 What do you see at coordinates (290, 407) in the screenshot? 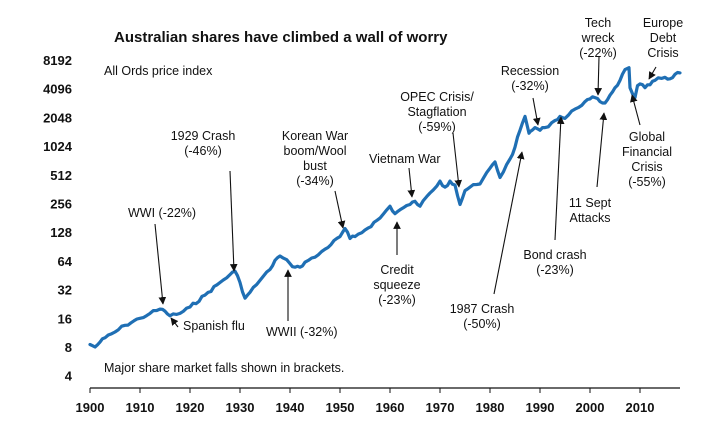
I see `x-tick-label: 1940` at bounding box center [290, 407].